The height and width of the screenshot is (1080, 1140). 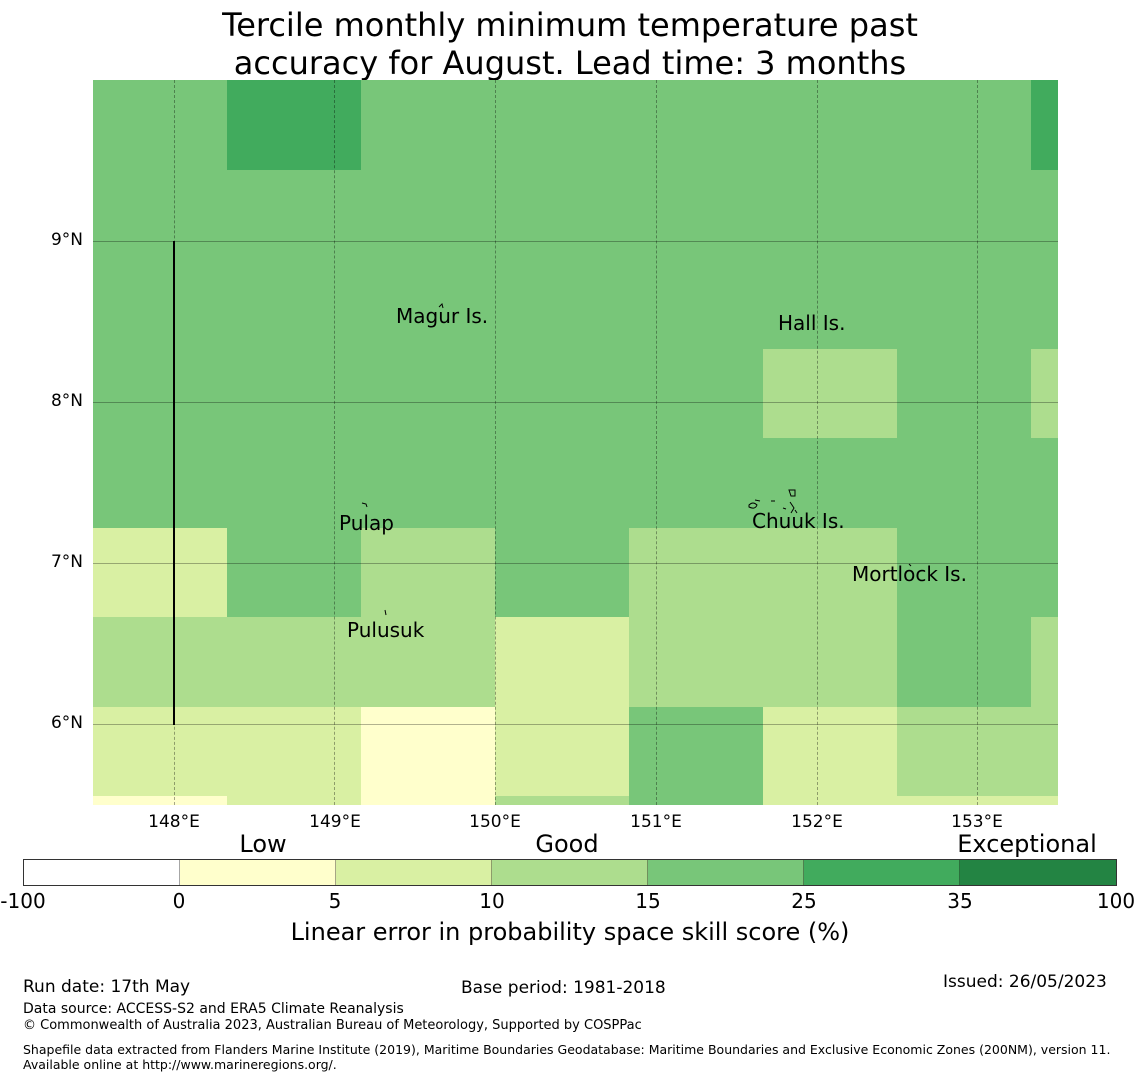 I want to click on x-tick-149e: 149°E, so click(x=335, y=822).